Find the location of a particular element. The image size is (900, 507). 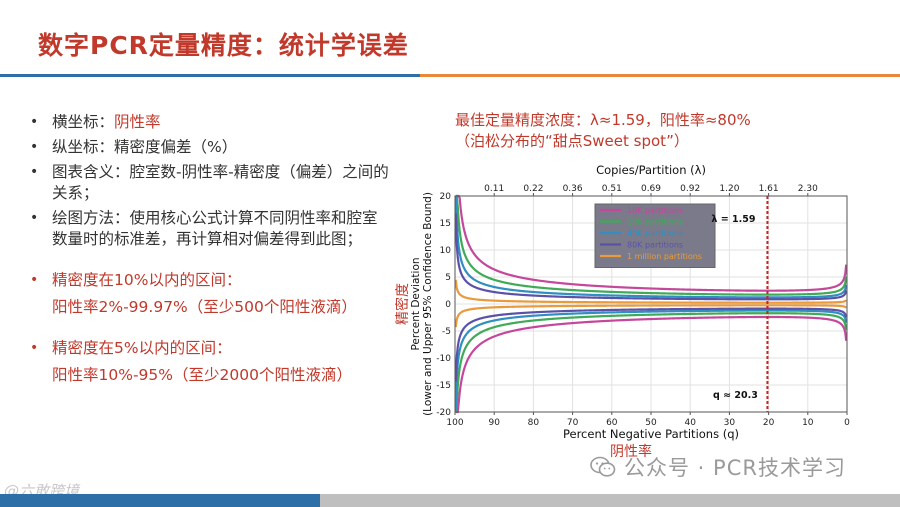

x-tick-label: 10 is located at coordinates (808, 423).